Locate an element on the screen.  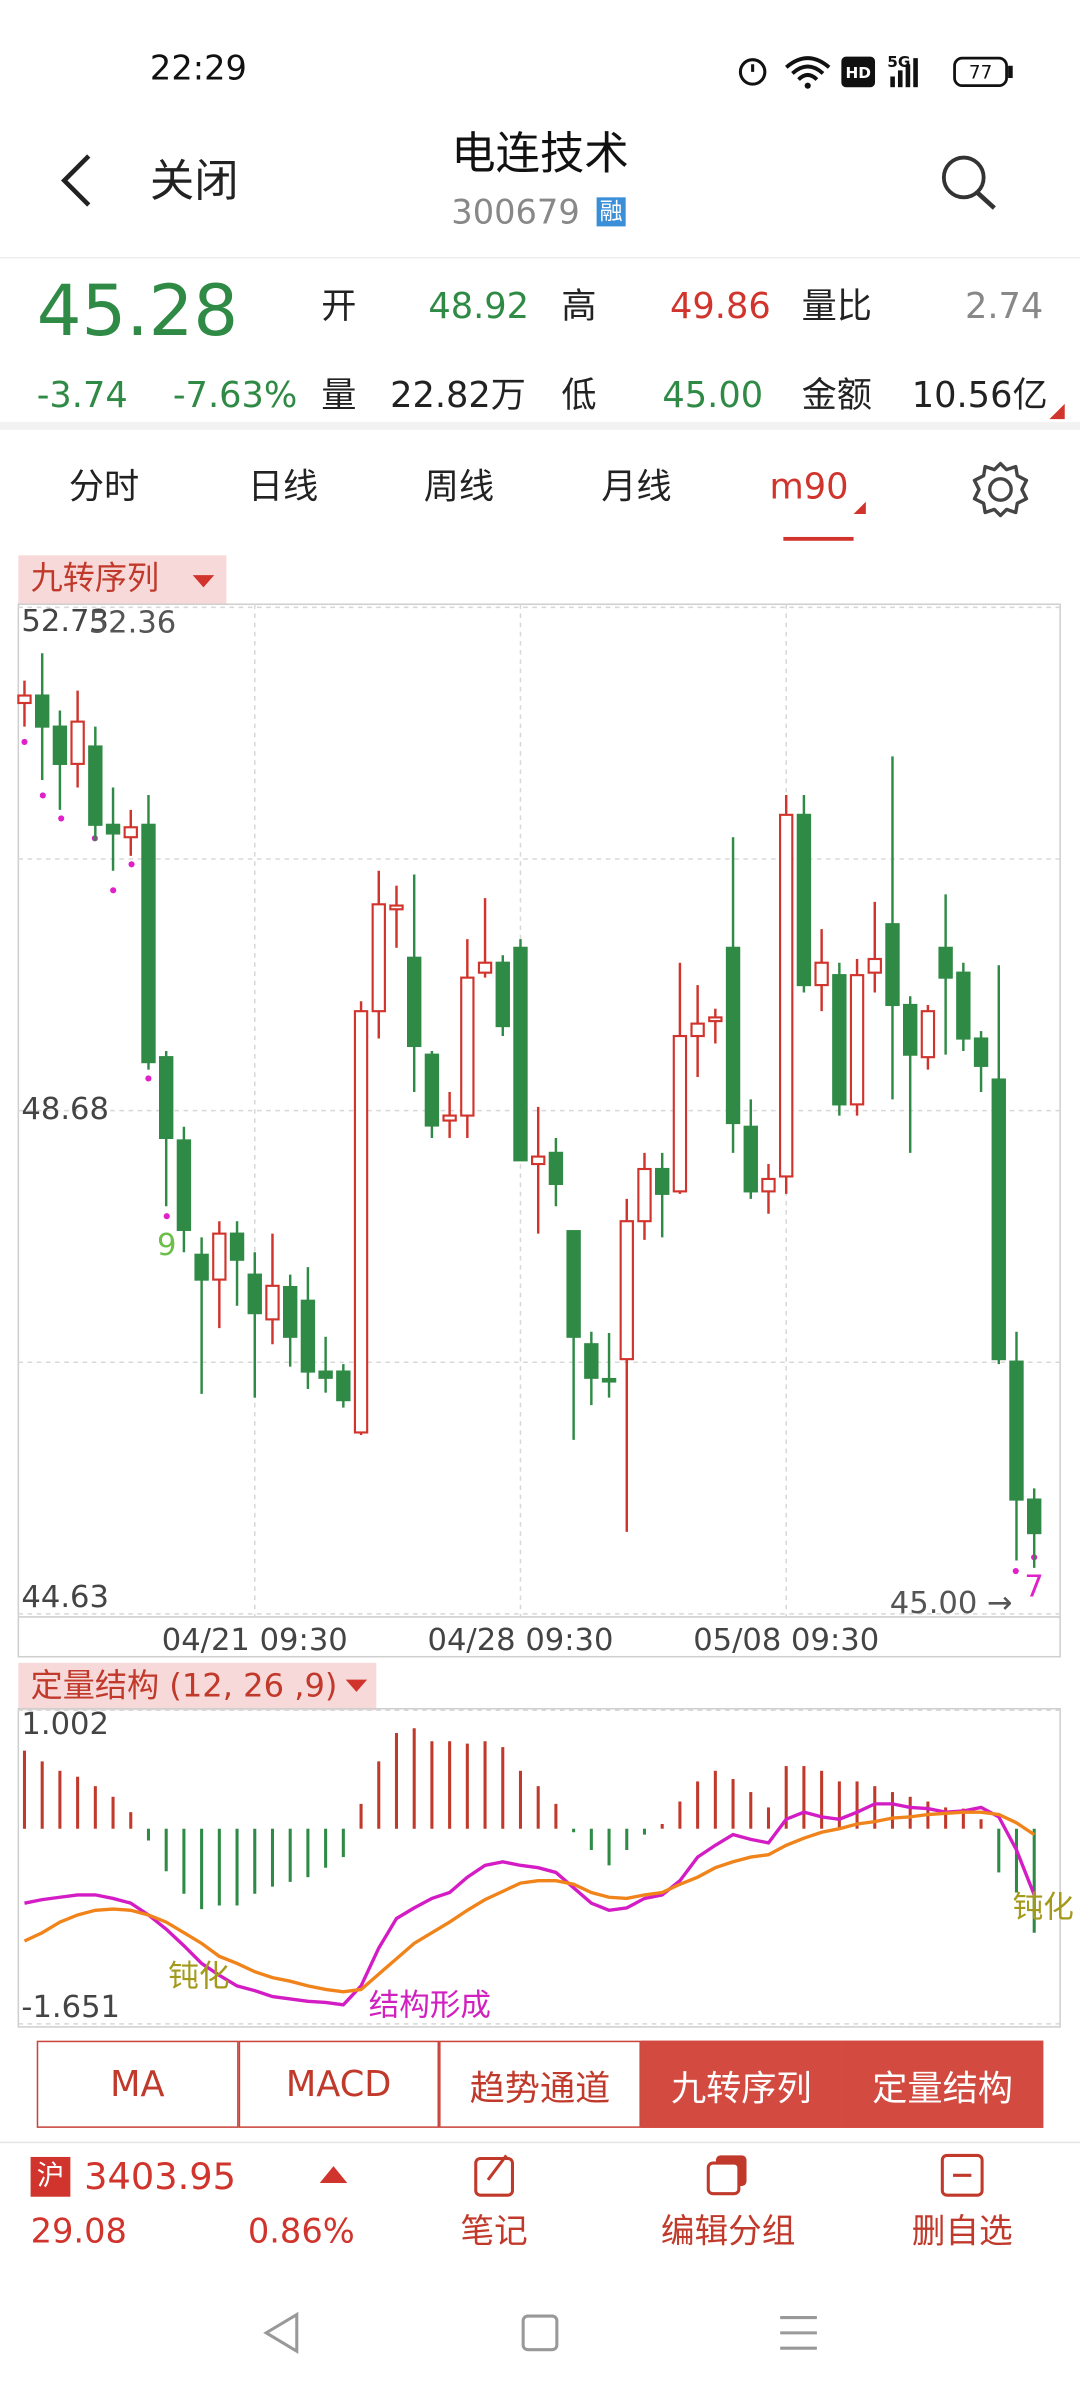
system-nav is located at coordinates (540, 2332).